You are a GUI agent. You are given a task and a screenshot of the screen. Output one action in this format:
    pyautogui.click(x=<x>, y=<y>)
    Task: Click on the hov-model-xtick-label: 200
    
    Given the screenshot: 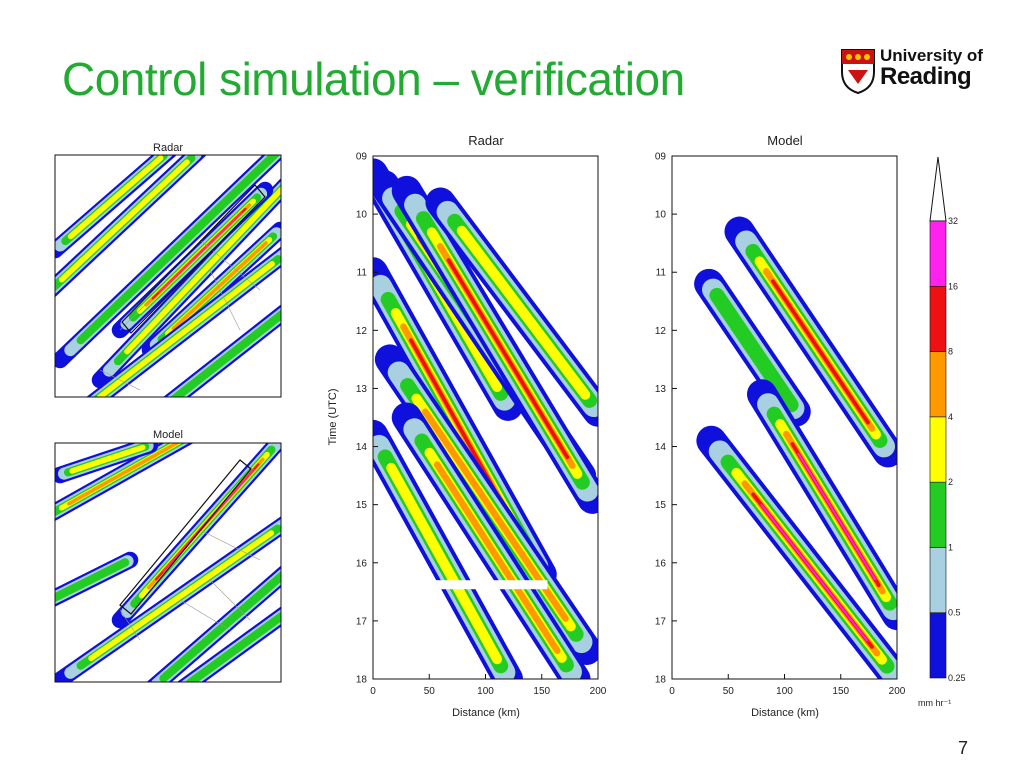 What is the action you would take?
    pyautogui.click(x=897, y=691)
    